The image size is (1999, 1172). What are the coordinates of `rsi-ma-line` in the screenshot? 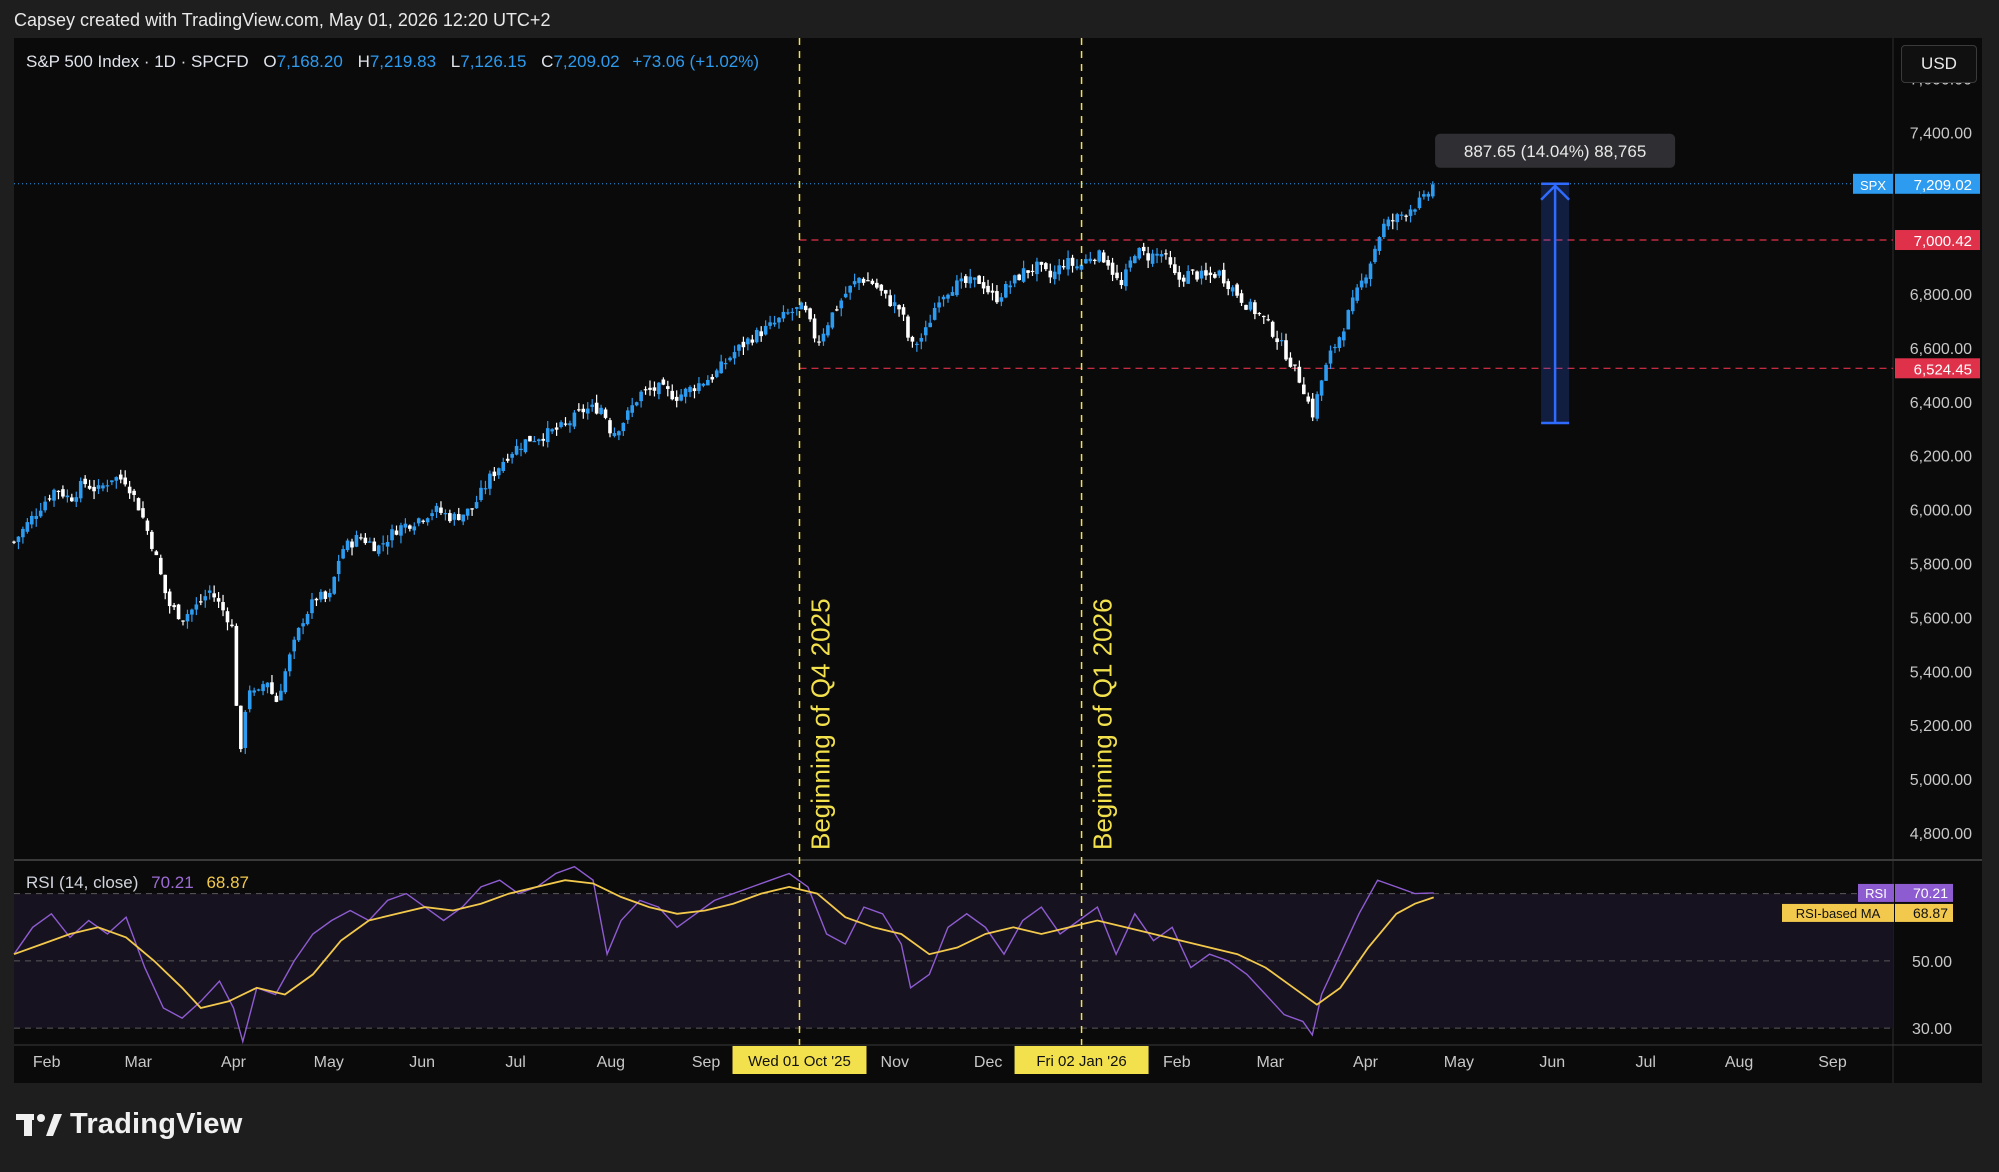 It's located at (723, 944).